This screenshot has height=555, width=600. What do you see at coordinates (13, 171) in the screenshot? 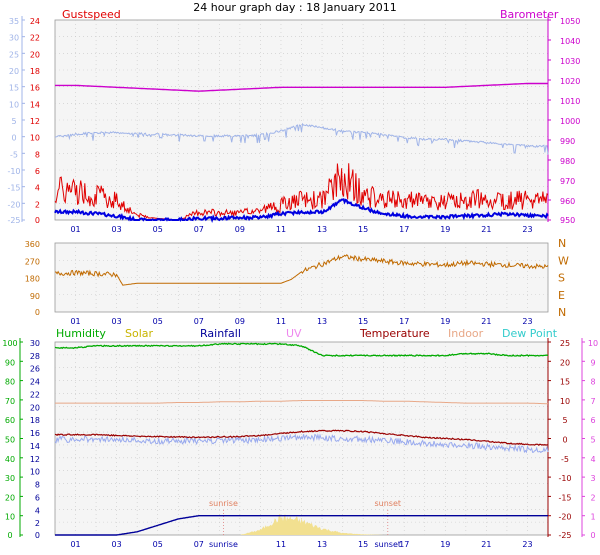
I see `temperature-axis-label: -10` at bounding box center [13, 171].